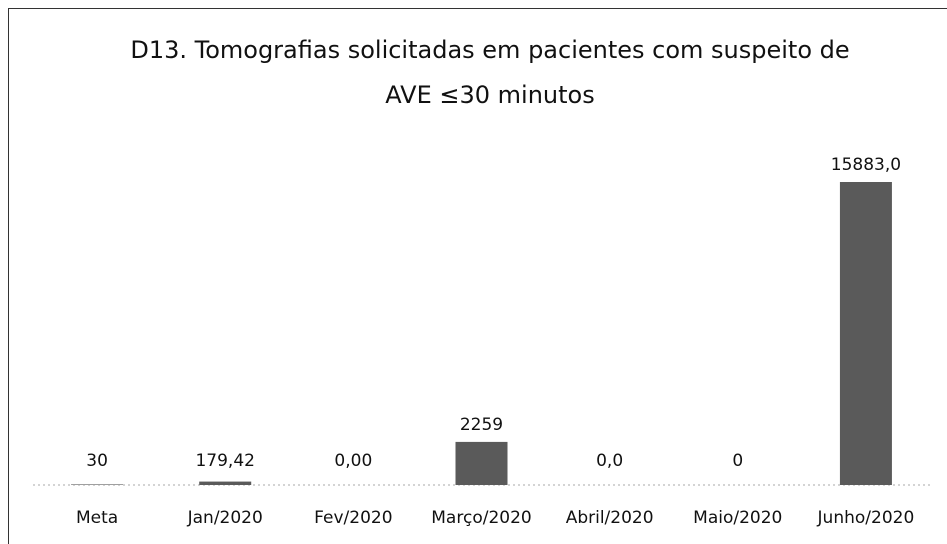  What do you see at coordinates (97, 461) in the screenshot?
I see `value-label: 30` at bounding box center [97, 461].